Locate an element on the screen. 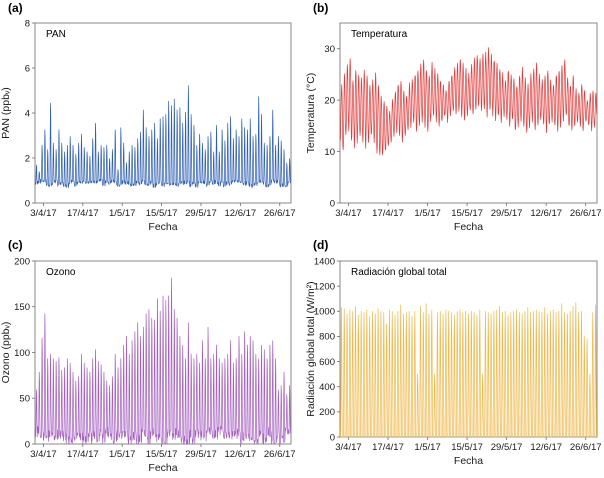 The image size is (604, 478). y-tick-label: 30 is located at coordinates (329, 49).